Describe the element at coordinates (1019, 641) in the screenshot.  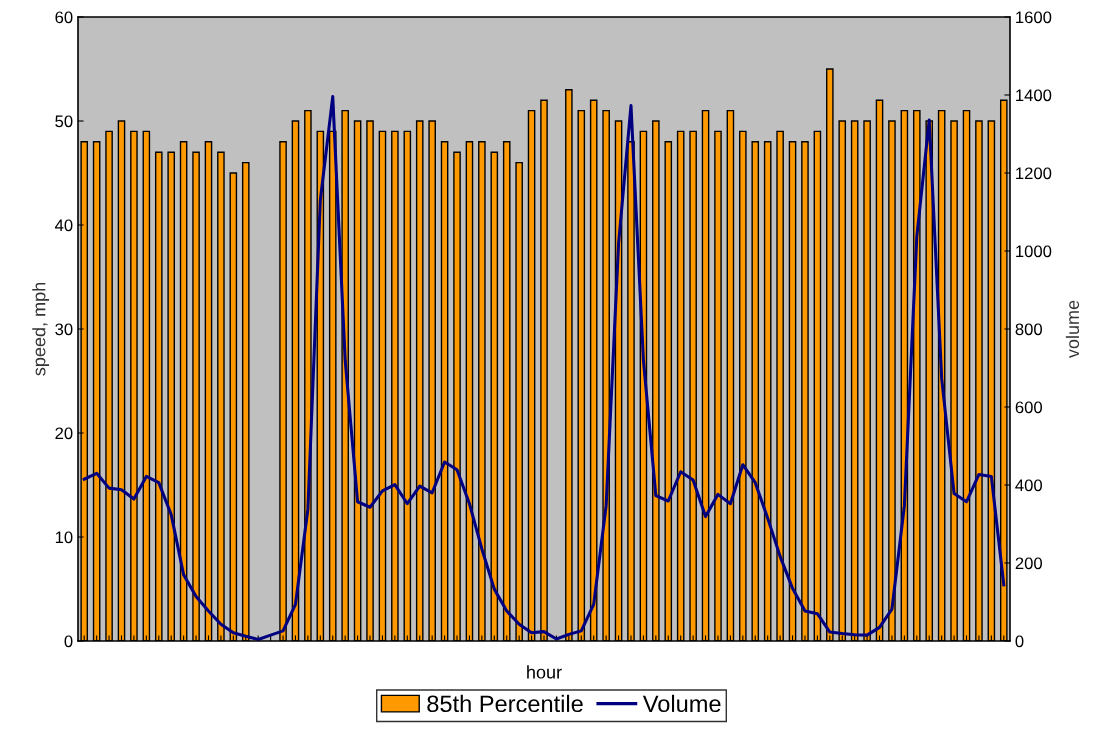
I see `y2-tick-label: 0` at that location.